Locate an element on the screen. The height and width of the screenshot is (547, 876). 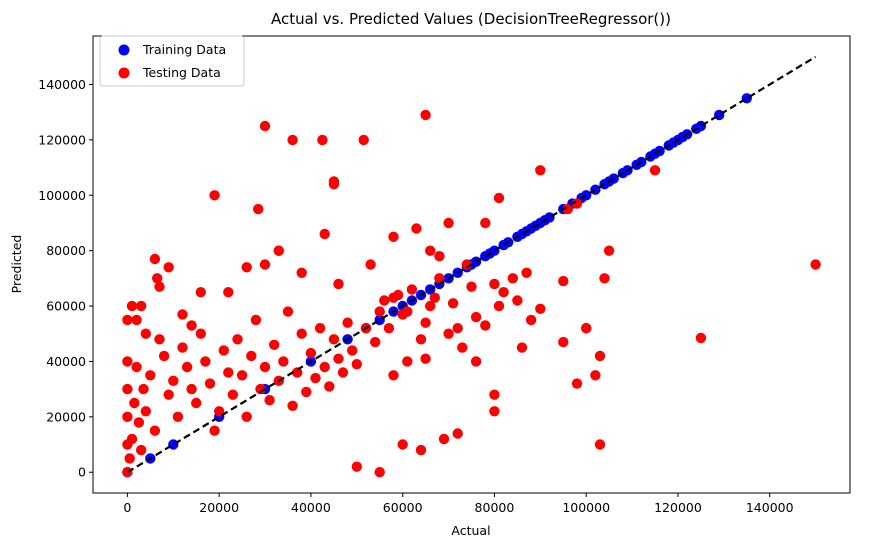
legend-label-testing: Testing Data is located at coordinates (181, 72).